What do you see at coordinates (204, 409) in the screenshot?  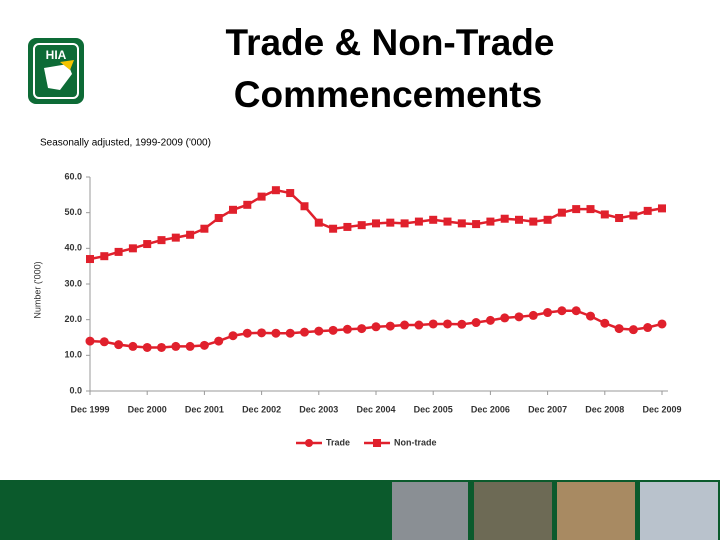 I see `x-tick-label: Dec 2001` at bounding box center [204, 409].